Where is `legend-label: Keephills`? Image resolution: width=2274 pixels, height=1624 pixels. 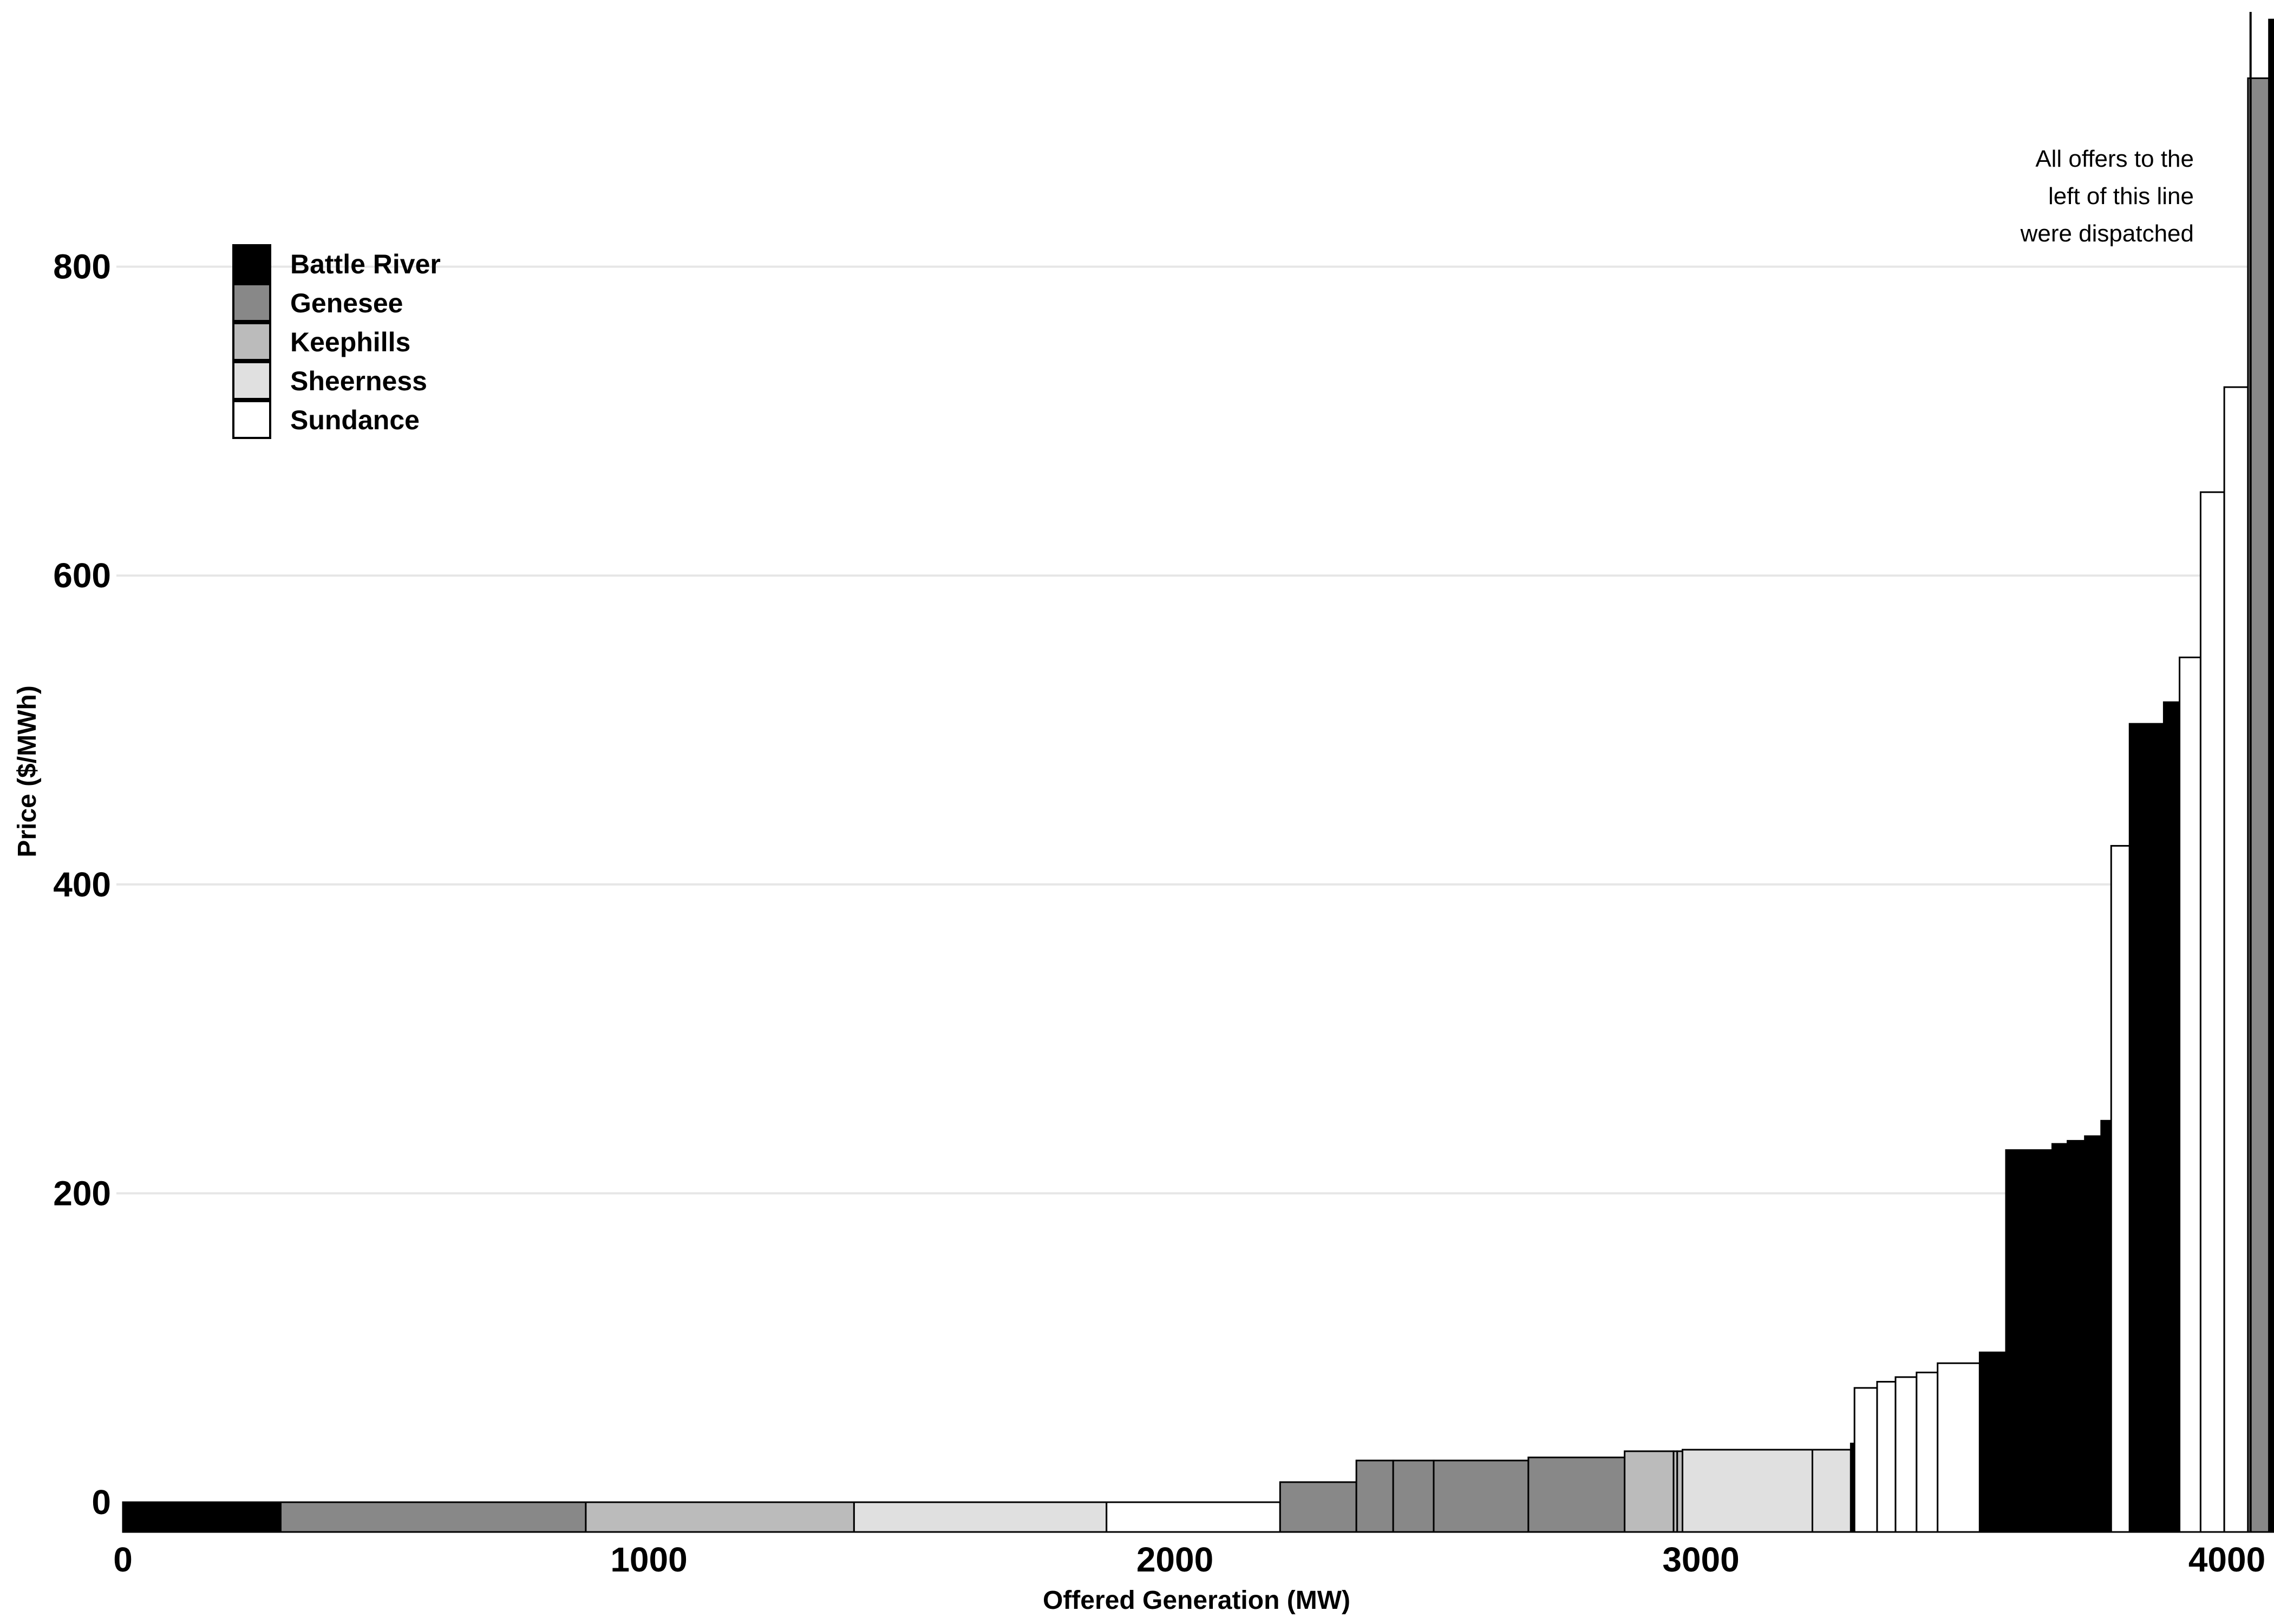
legend-label: Keephills is located at coordinates (350, 342).